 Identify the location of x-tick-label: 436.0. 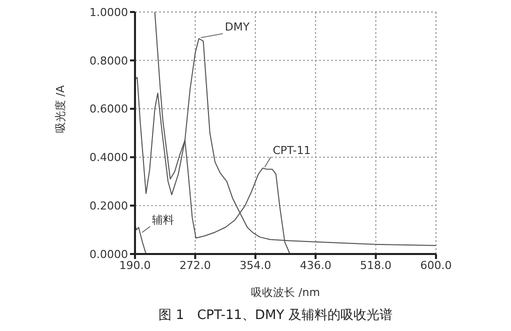
(316, 265).